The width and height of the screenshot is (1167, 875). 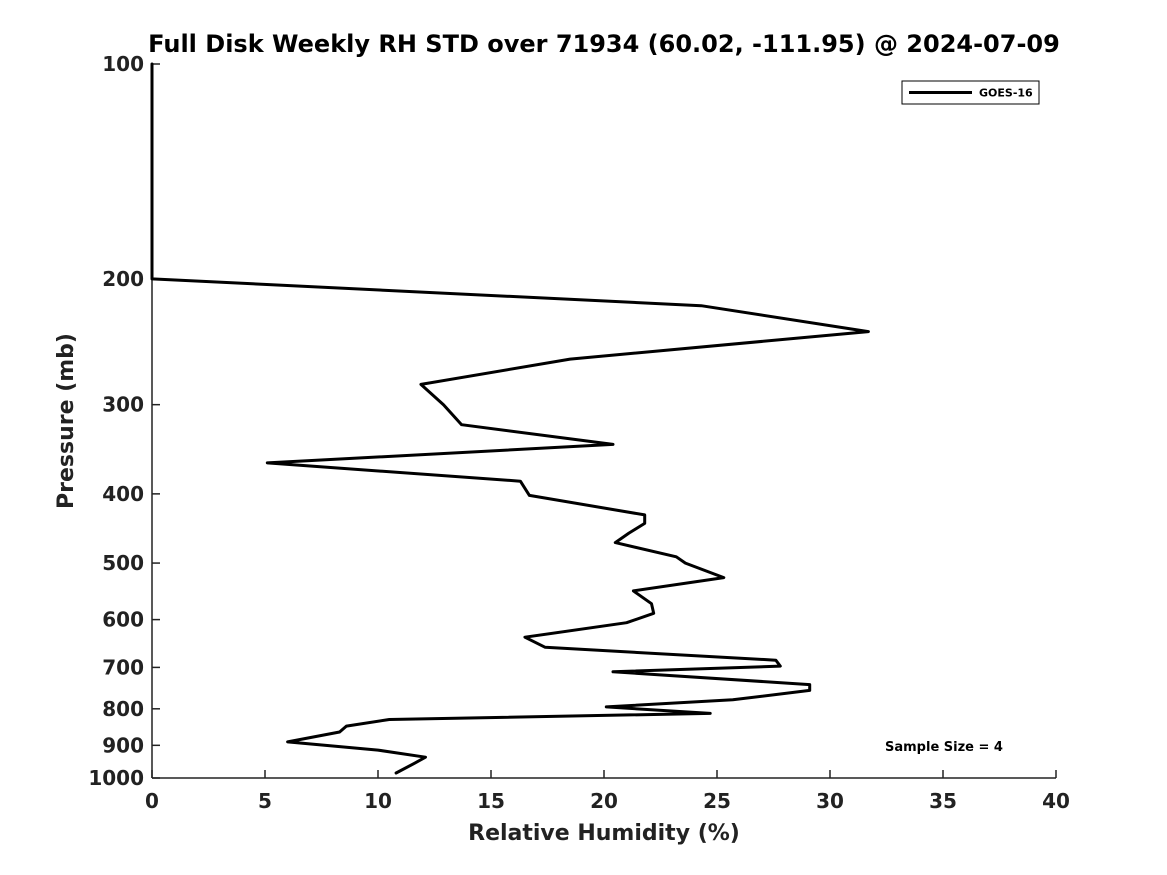 I want to click on x-tick-label: 25, so click(x=717, y=801).